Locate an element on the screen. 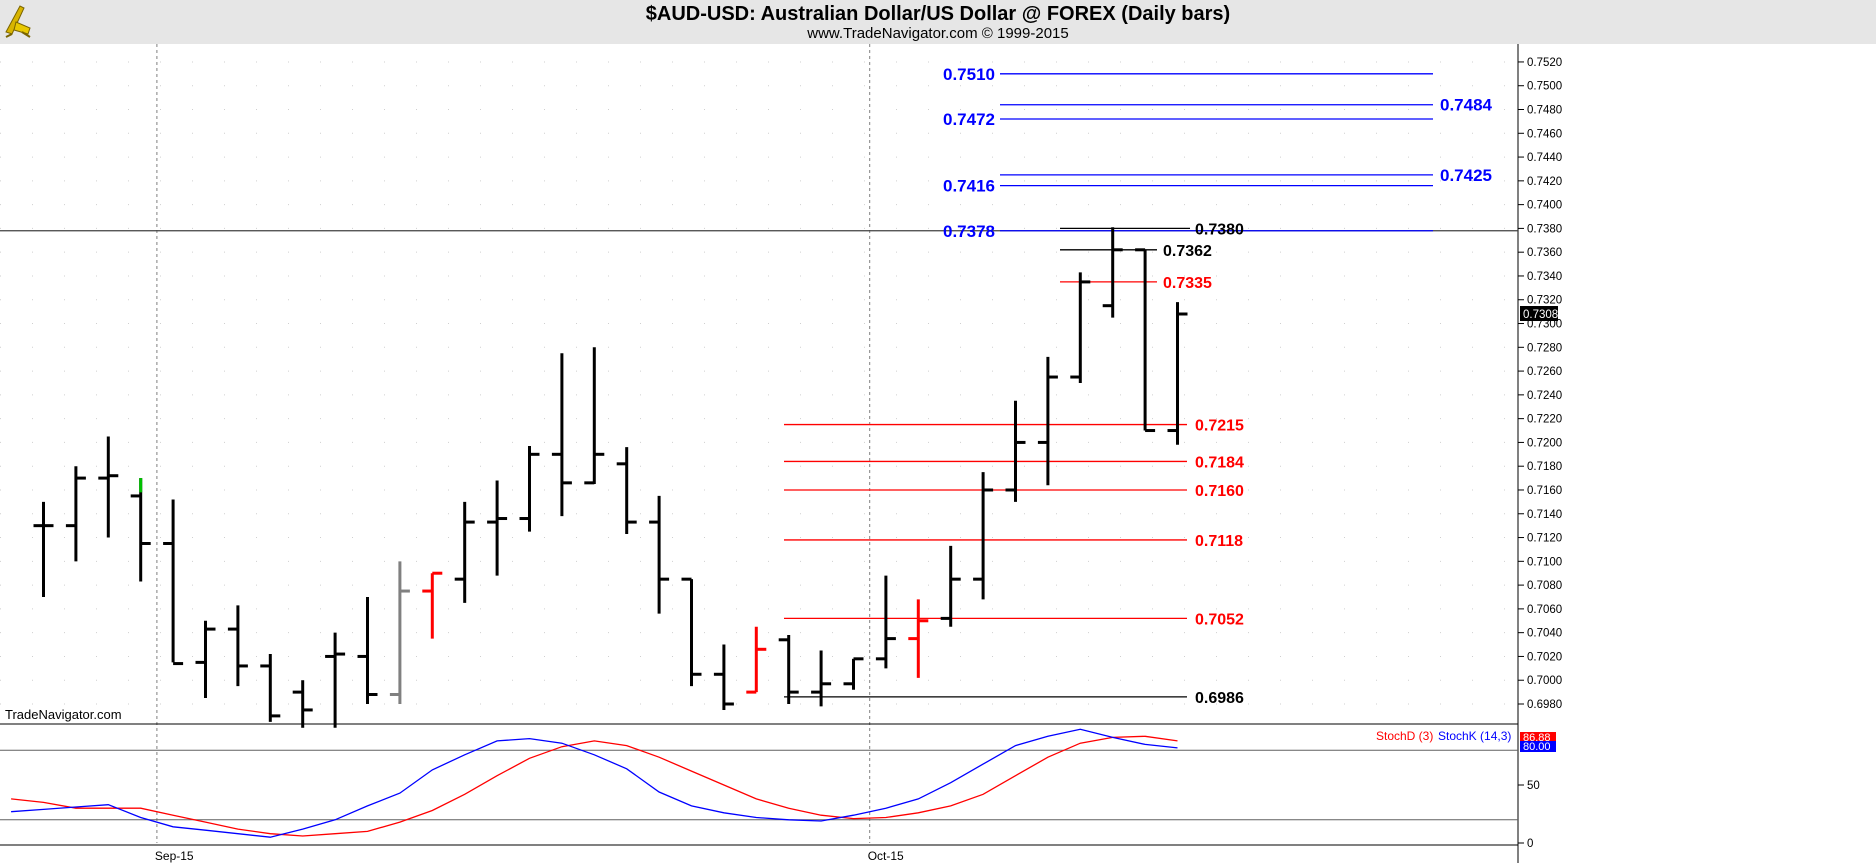  price-tick-label: 0.7240 is located at coordinates (1544, 396).